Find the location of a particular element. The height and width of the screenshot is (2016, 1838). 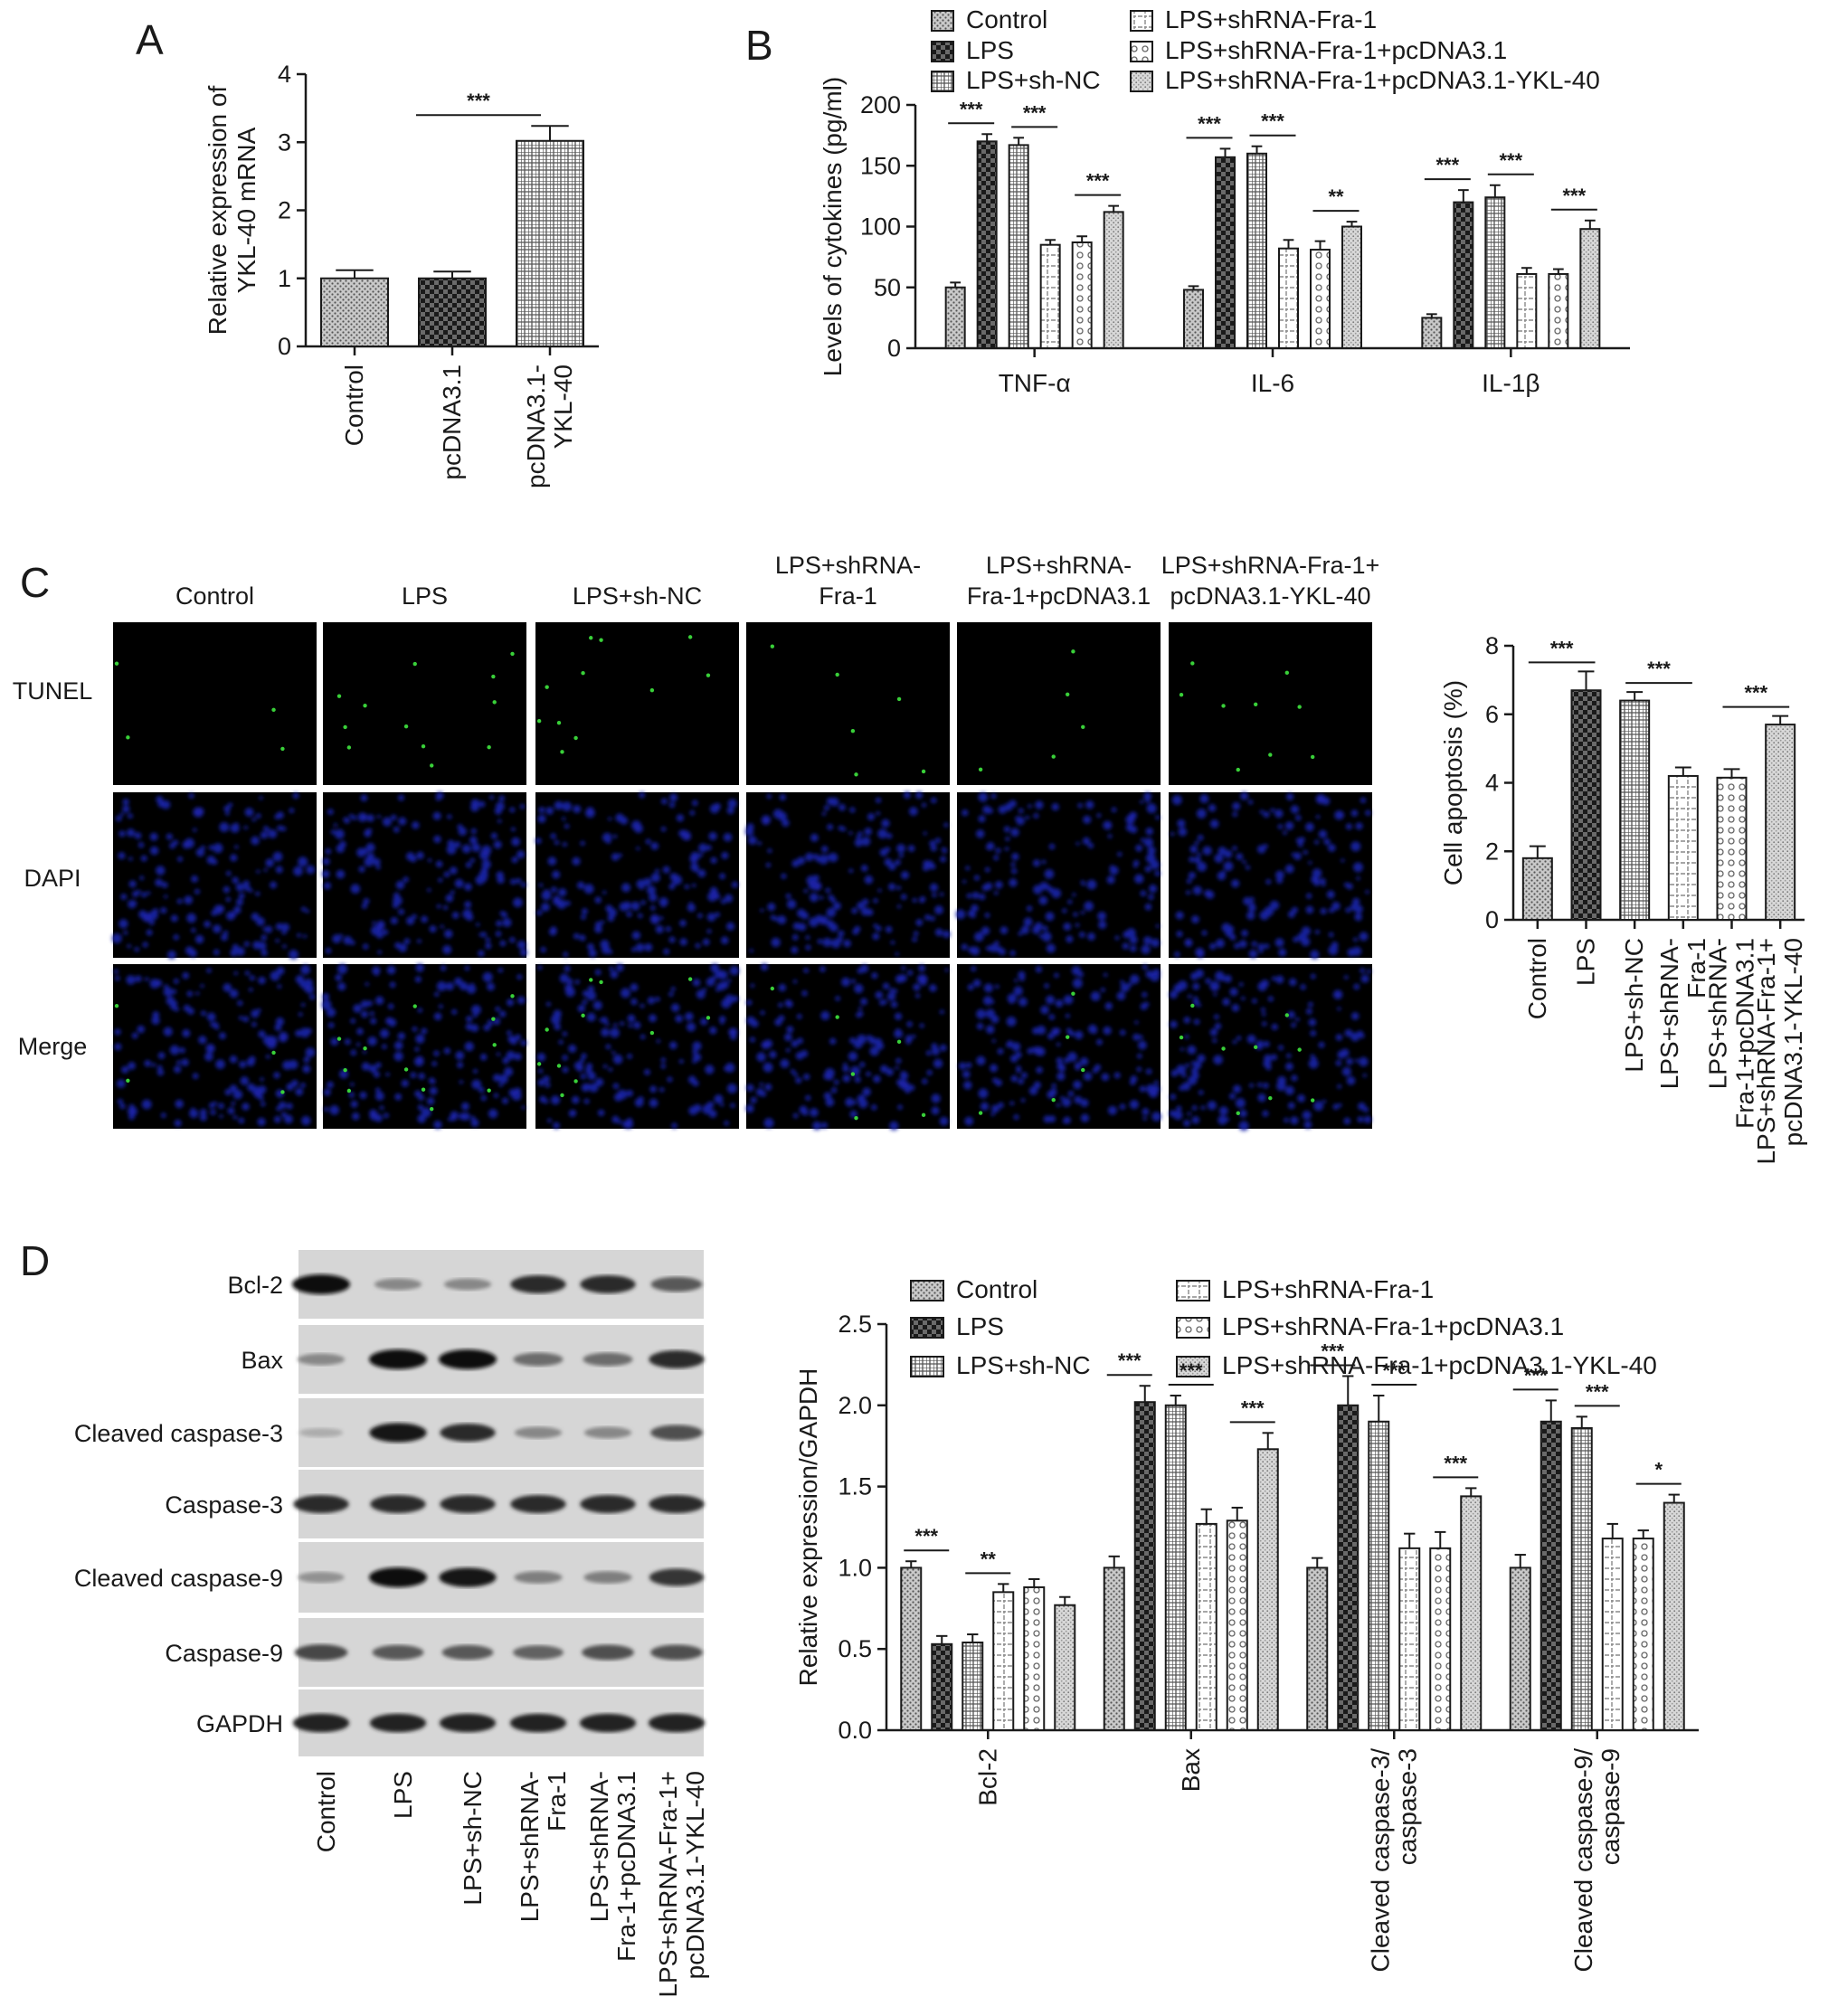

blot-lane-label: LPS+shRNA-Fra-1+ is located at coordinates (668, 1884).